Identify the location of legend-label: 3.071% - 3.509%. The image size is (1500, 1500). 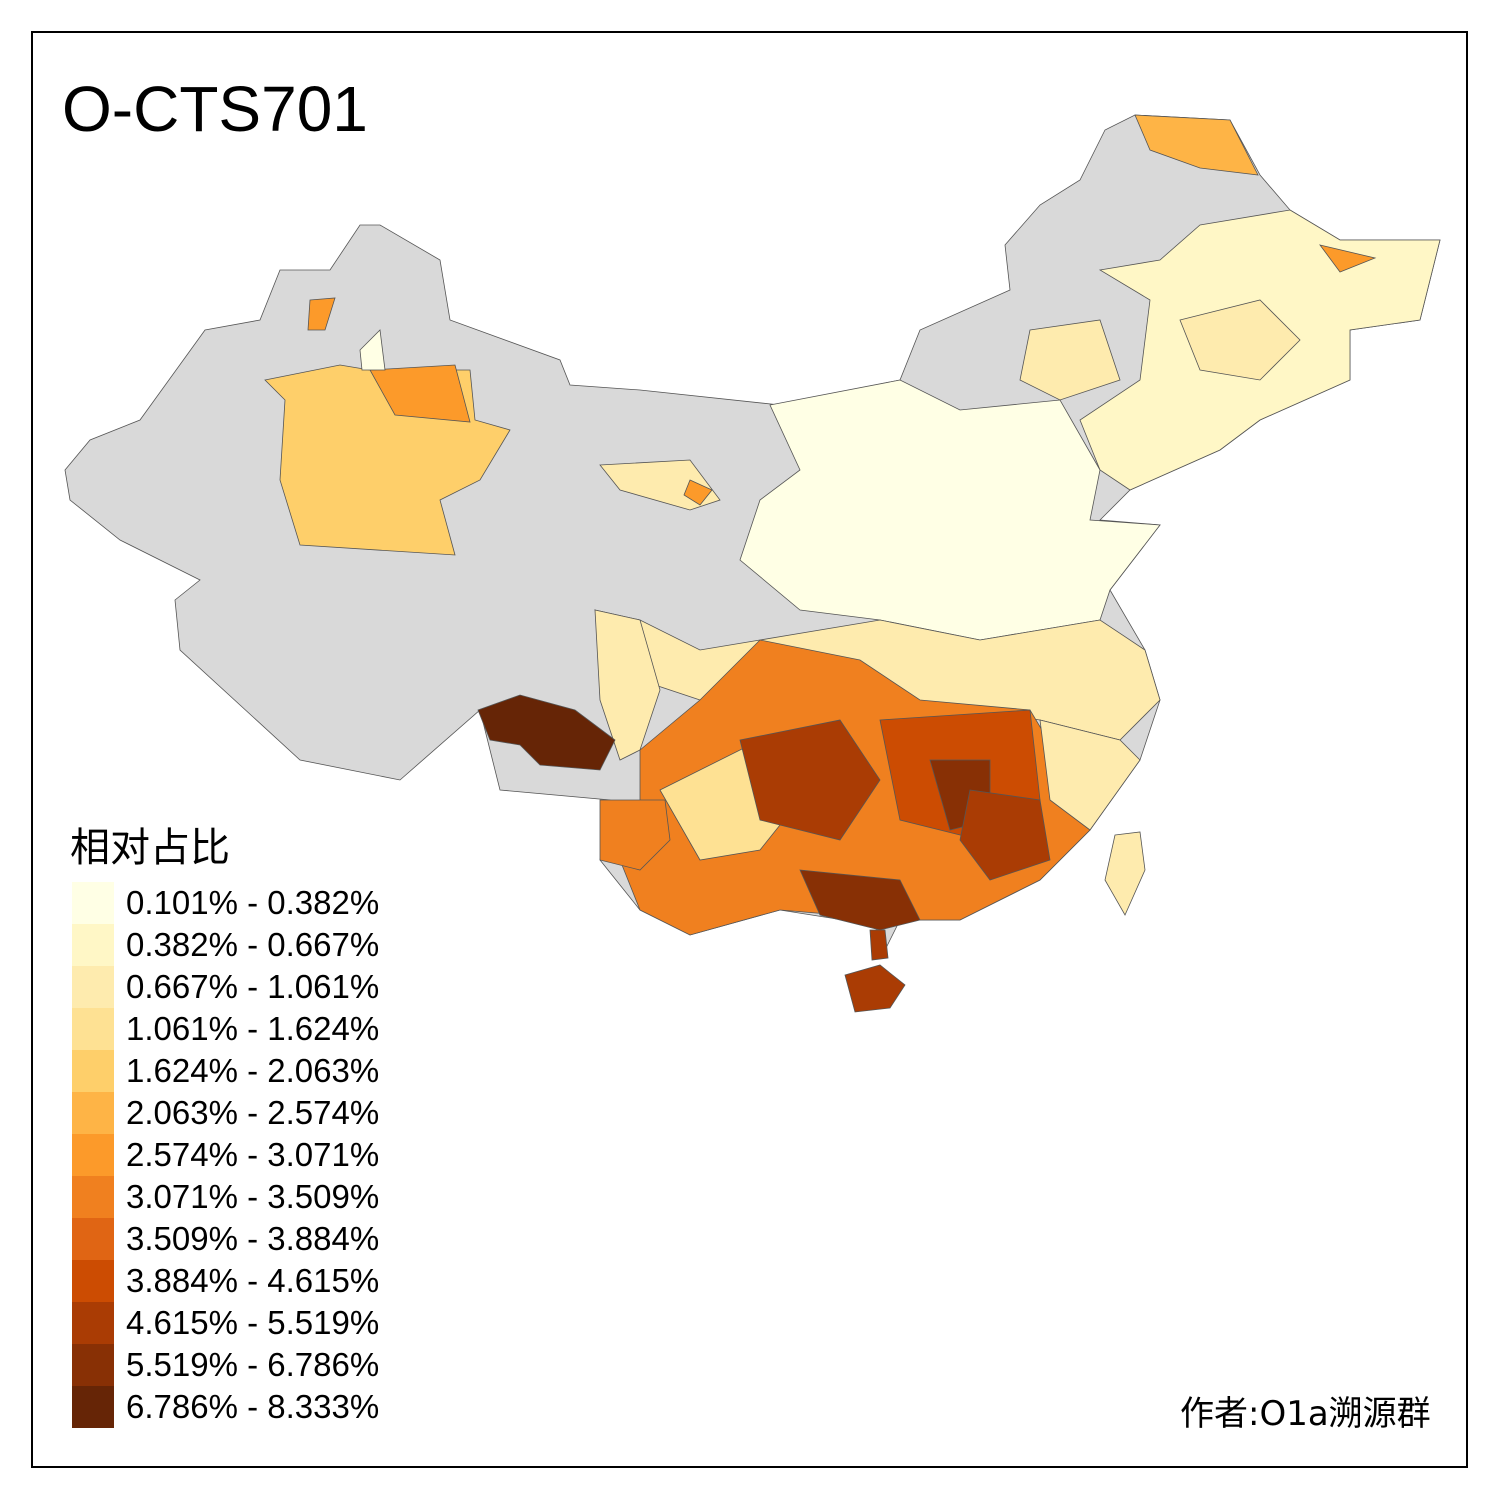
(253, 1196).